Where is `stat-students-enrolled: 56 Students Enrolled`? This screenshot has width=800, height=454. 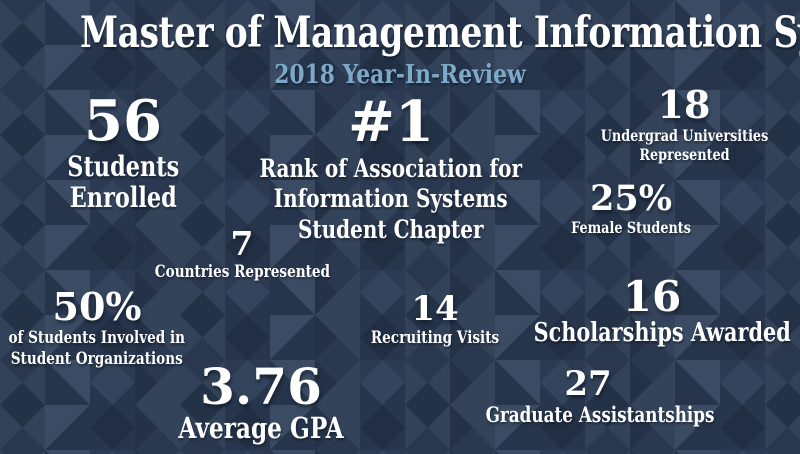 stat-students-enrolled: 56 Students Enrolled is located at coordinates (123, 151).